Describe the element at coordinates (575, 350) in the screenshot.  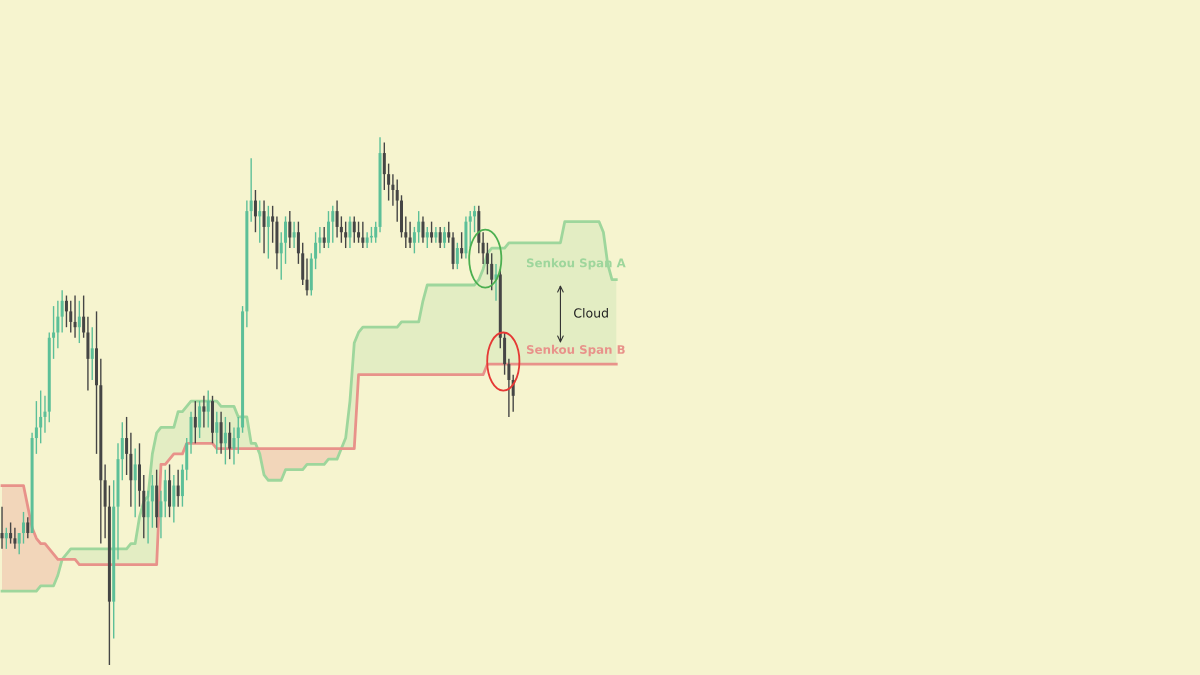
I see `series-label: Senkou Span B` at that location.